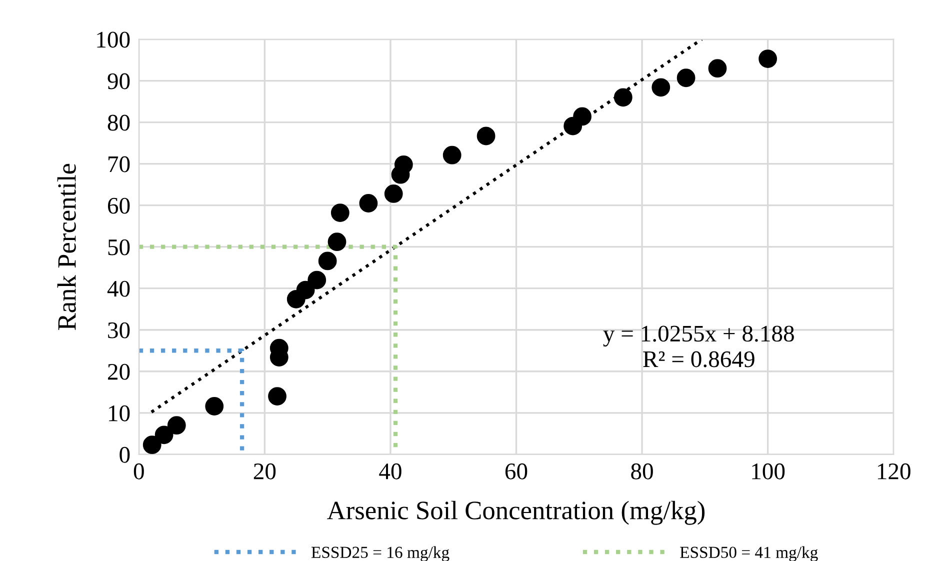  I want to click on x-tick-label: 80, so click(642, 471).